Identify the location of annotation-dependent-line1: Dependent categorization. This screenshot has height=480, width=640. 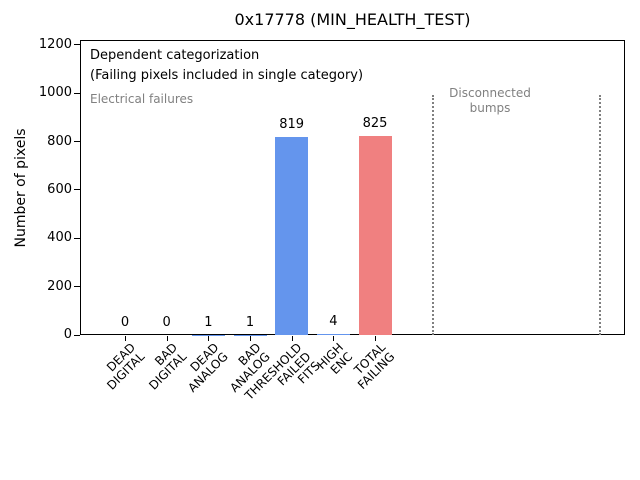
(175, 55).